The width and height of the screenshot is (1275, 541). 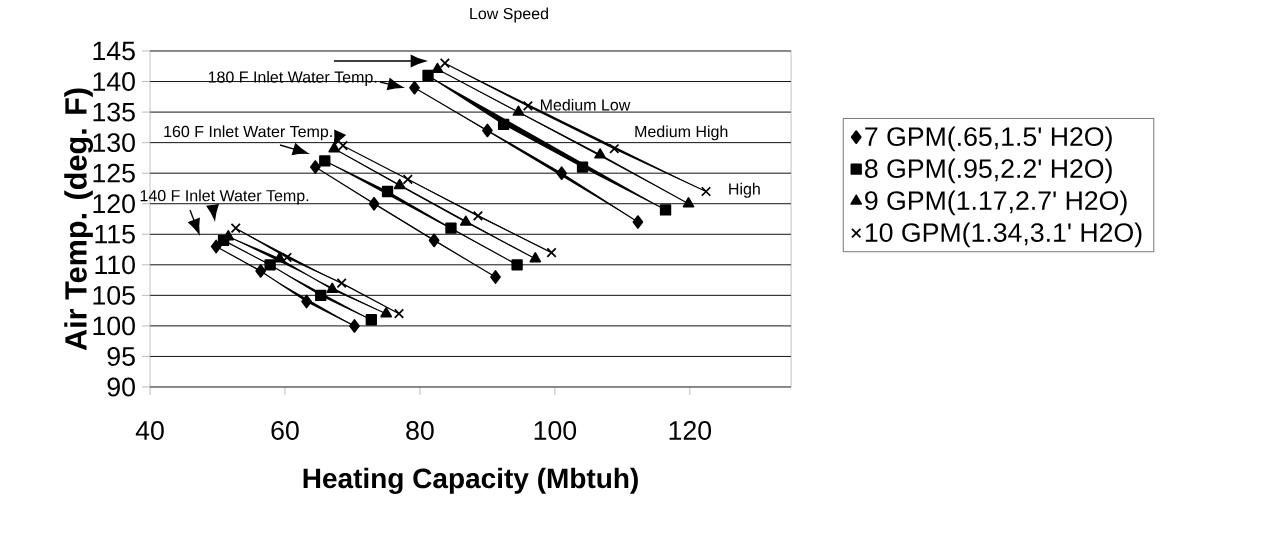 What do you see at coordinates (681, 133) in the screenshot?
I see `annotation: Medium High` at bounding box center [681, 133].